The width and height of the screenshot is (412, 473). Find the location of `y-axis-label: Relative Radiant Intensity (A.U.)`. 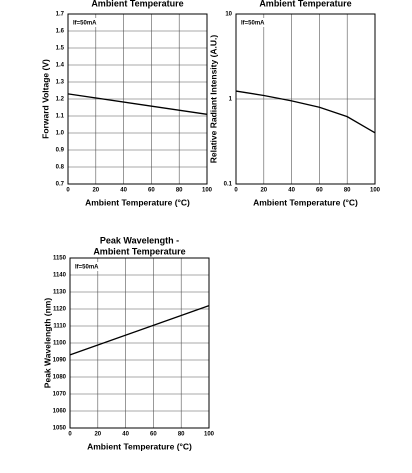

y-axis-label: Relative Radiant Intensity (A.U.) is located at coordinates (213, 99).